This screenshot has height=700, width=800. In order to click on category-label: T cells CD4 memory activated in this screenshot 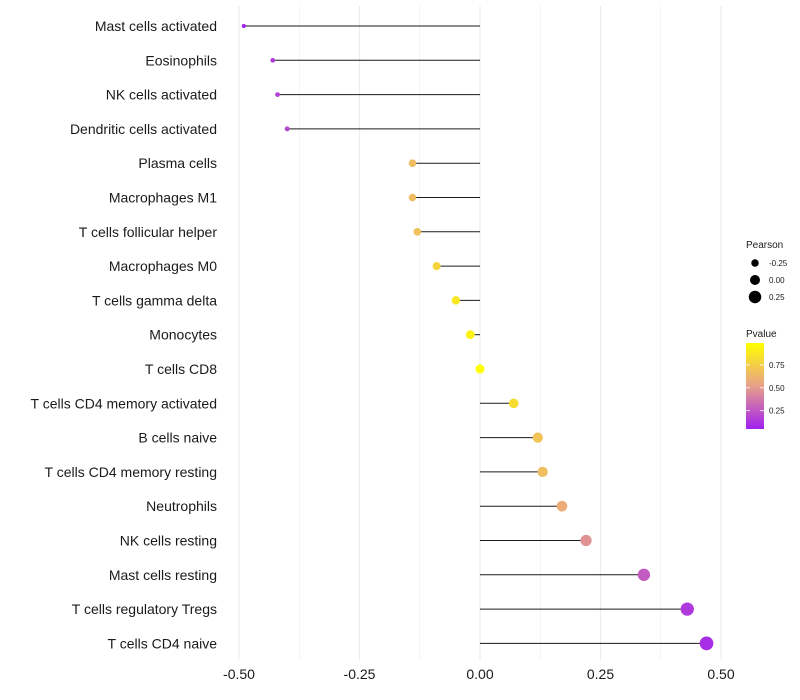, I will do `click(124, 403)`.